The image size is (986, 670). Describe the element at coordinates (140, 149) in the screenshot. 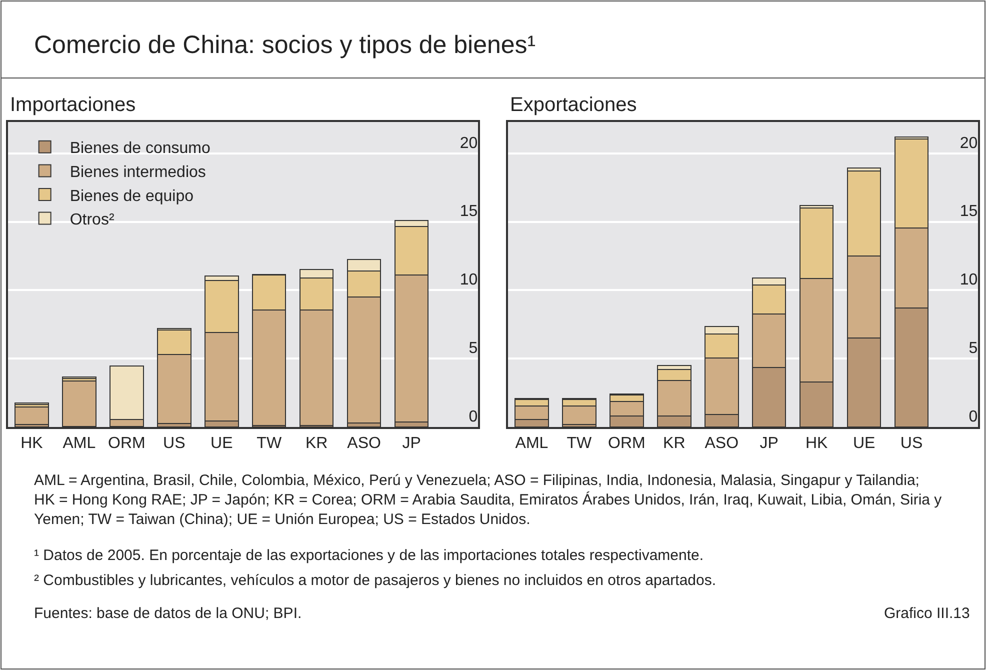

I see `legend-label: Bienes de consumo` at that location.